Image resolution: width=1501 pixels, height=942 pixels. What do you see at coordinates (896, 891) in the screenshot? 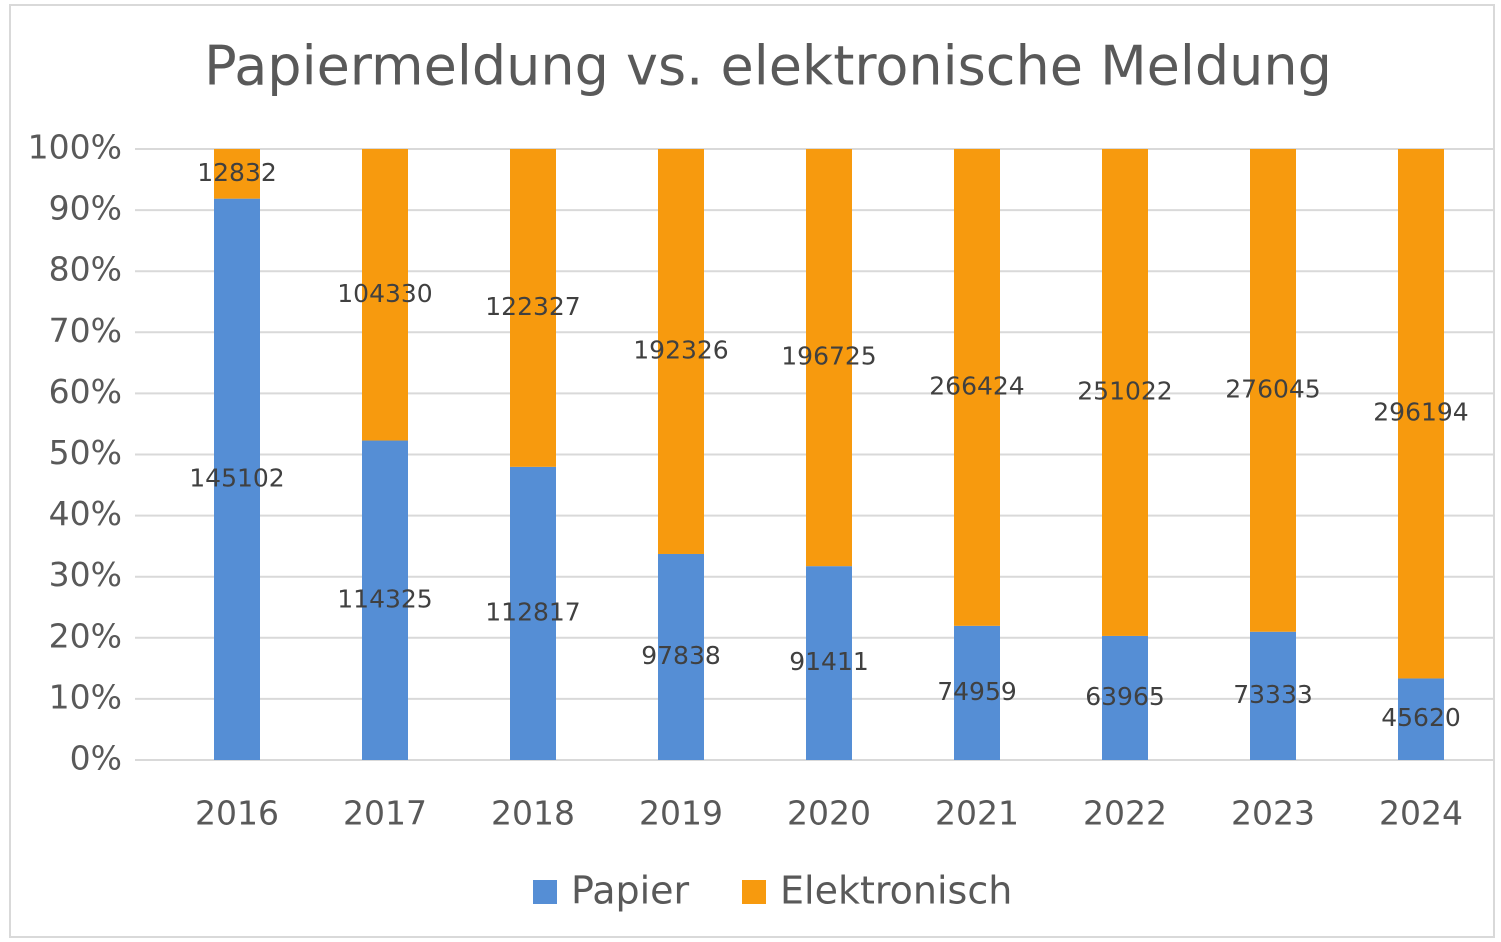
I see `legend-label: Elektronisch` at bounding box center [896, 891].